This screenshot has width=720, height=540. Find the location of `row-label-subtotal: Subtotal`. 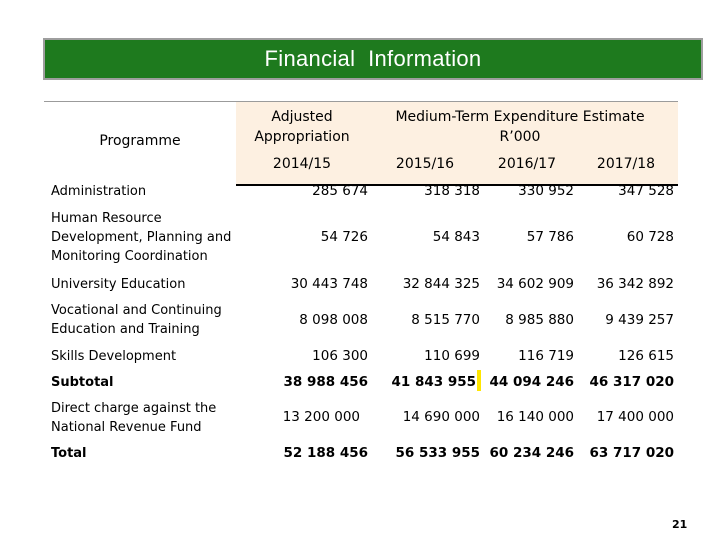

row-label-subtotal: Subtotal is located at coordinates (82, 382).